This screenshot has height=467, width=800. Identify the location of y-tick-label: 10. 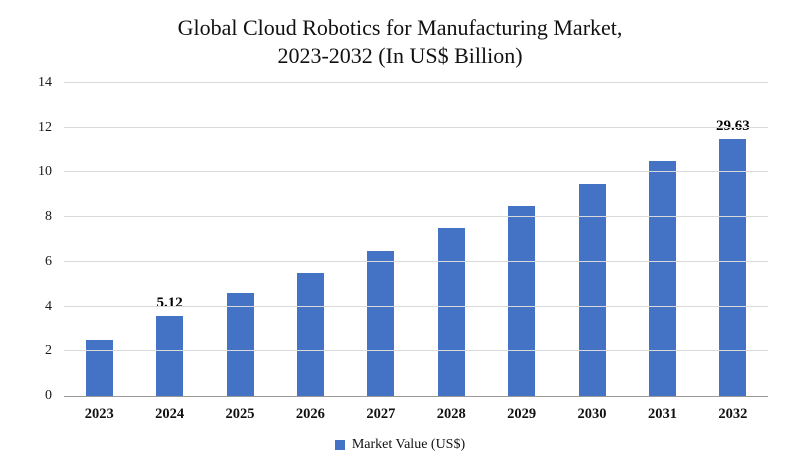
(45, 172).